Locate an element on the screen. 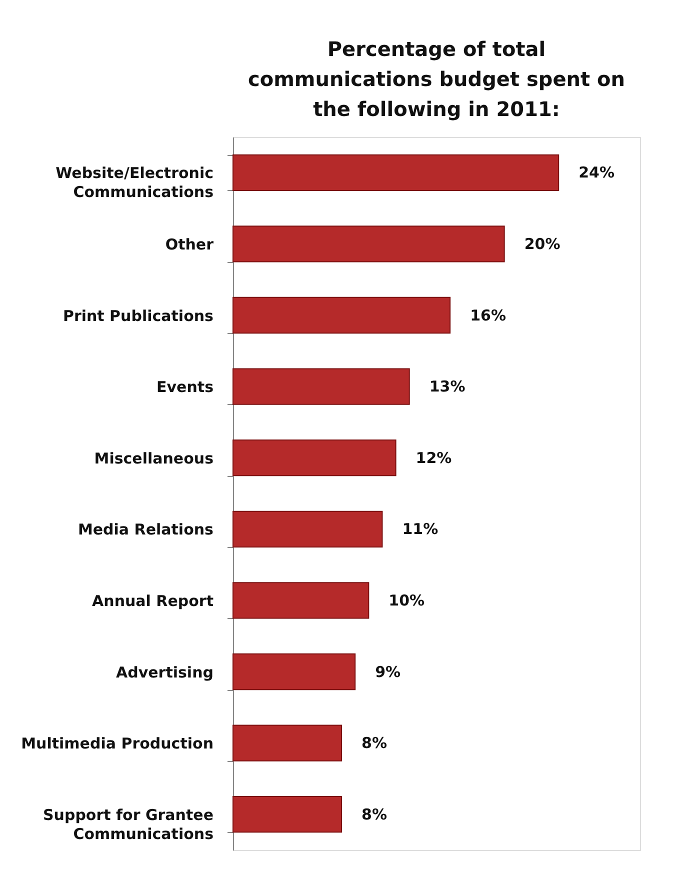 This screenshot has height=890, width=679. data-label: 11% is located at coordinates (420, 529).